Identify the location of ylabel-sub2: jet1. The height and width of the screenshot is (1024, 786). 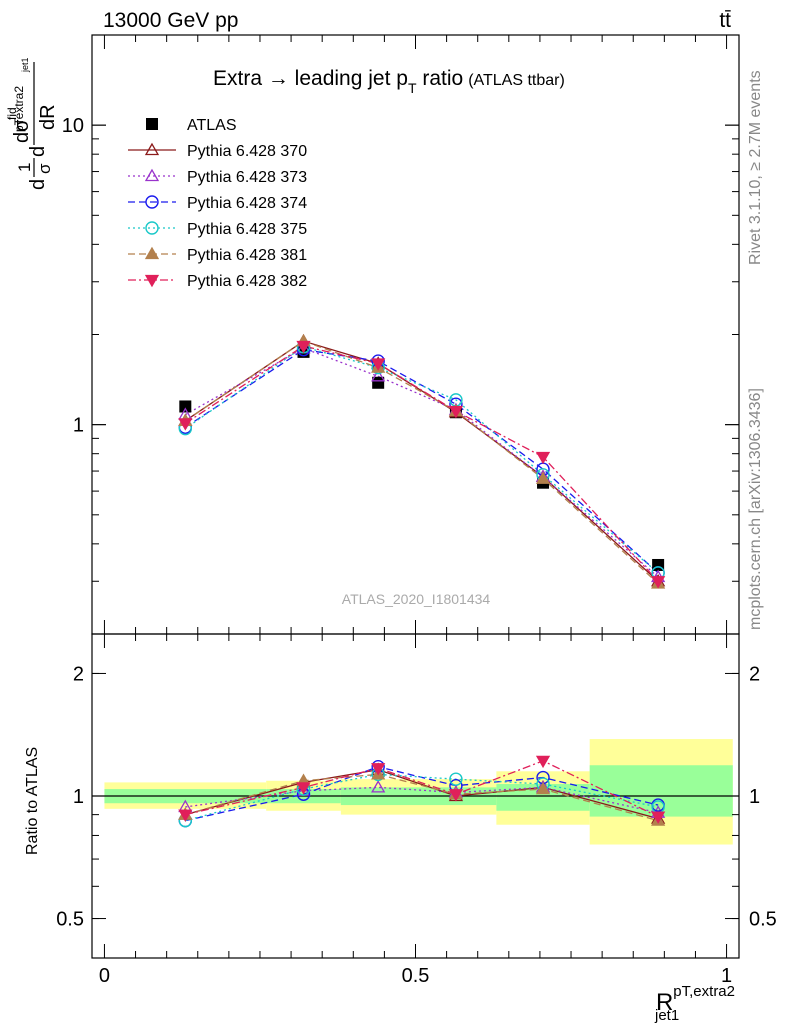
(25, 65).